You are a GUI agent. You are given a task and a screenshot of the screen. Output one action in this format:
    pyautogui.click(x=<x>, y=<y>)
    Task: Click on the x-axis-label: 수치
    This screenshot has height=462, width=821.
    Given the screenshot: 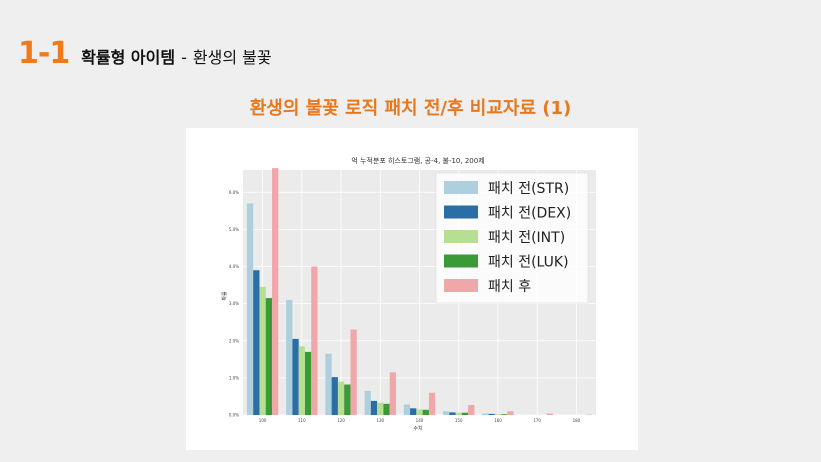 What is the action you would take?
    pyautogui.click(x=417, y=428)
    